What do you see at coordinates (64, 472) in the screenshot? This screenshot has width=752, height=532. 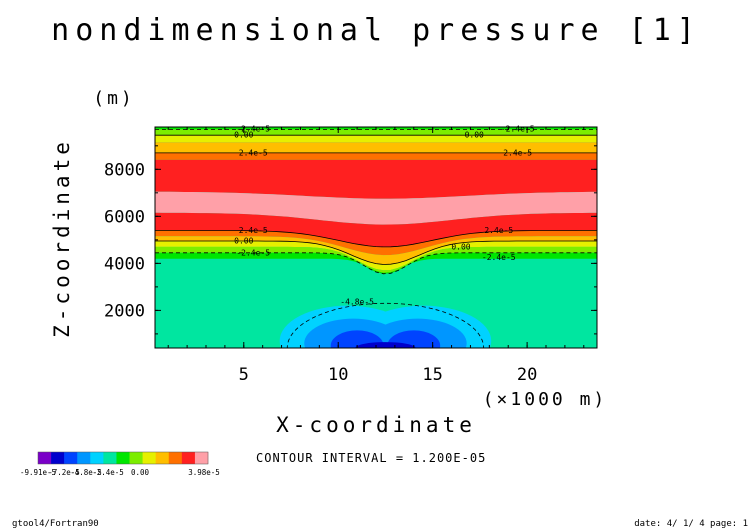 I see `colorbar-label: -7.2e-5` at bounding box center [64, 472].